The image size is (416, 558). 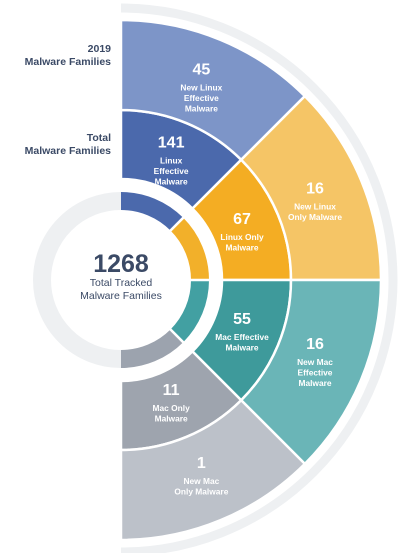 What do you see at coordinates (171, 143) in the screenshot?
I see `ring1-linux_effective-value: 141` at bounding box center [171, 143].